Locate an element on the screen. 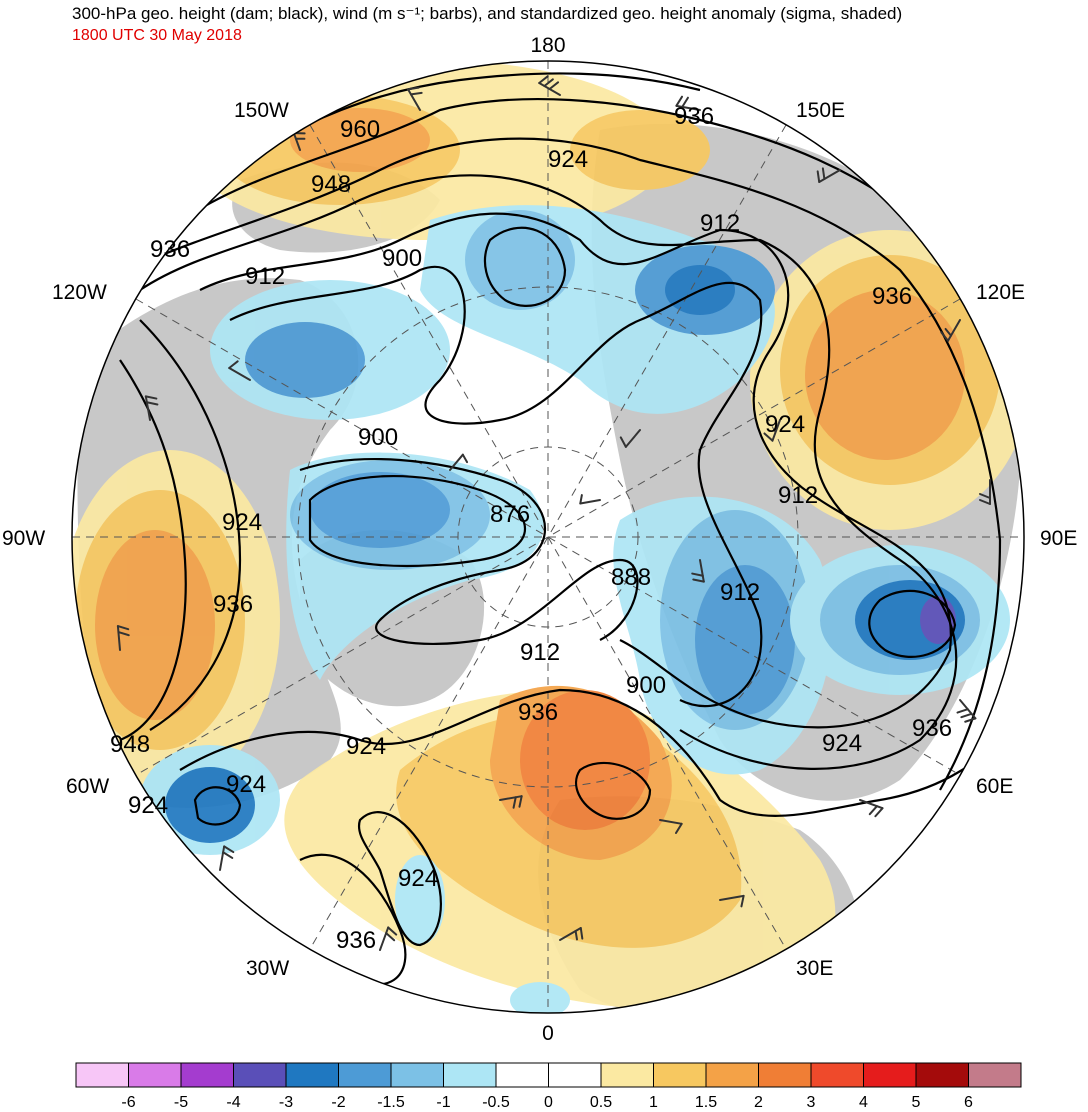 The width and height of the screenshot is (1088, 1112). lon-label-90e: 90E is located at coordinates (1058, 538).